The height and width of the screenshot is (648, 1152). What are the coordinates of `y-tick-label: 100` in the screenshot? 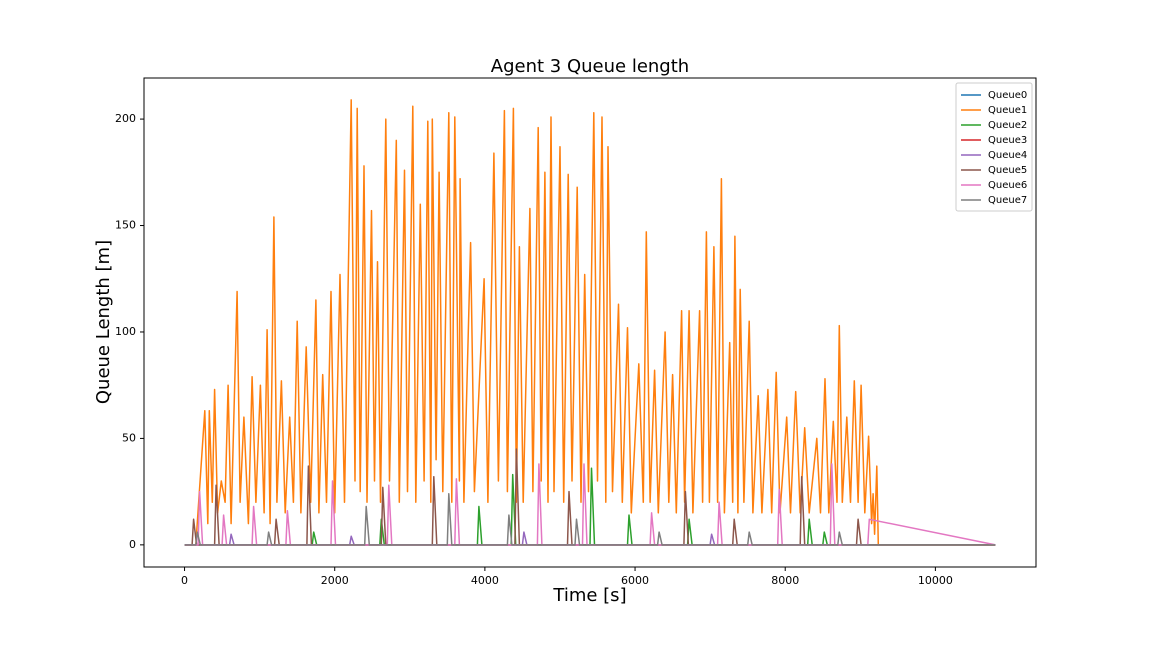 It's located at (125, 331).